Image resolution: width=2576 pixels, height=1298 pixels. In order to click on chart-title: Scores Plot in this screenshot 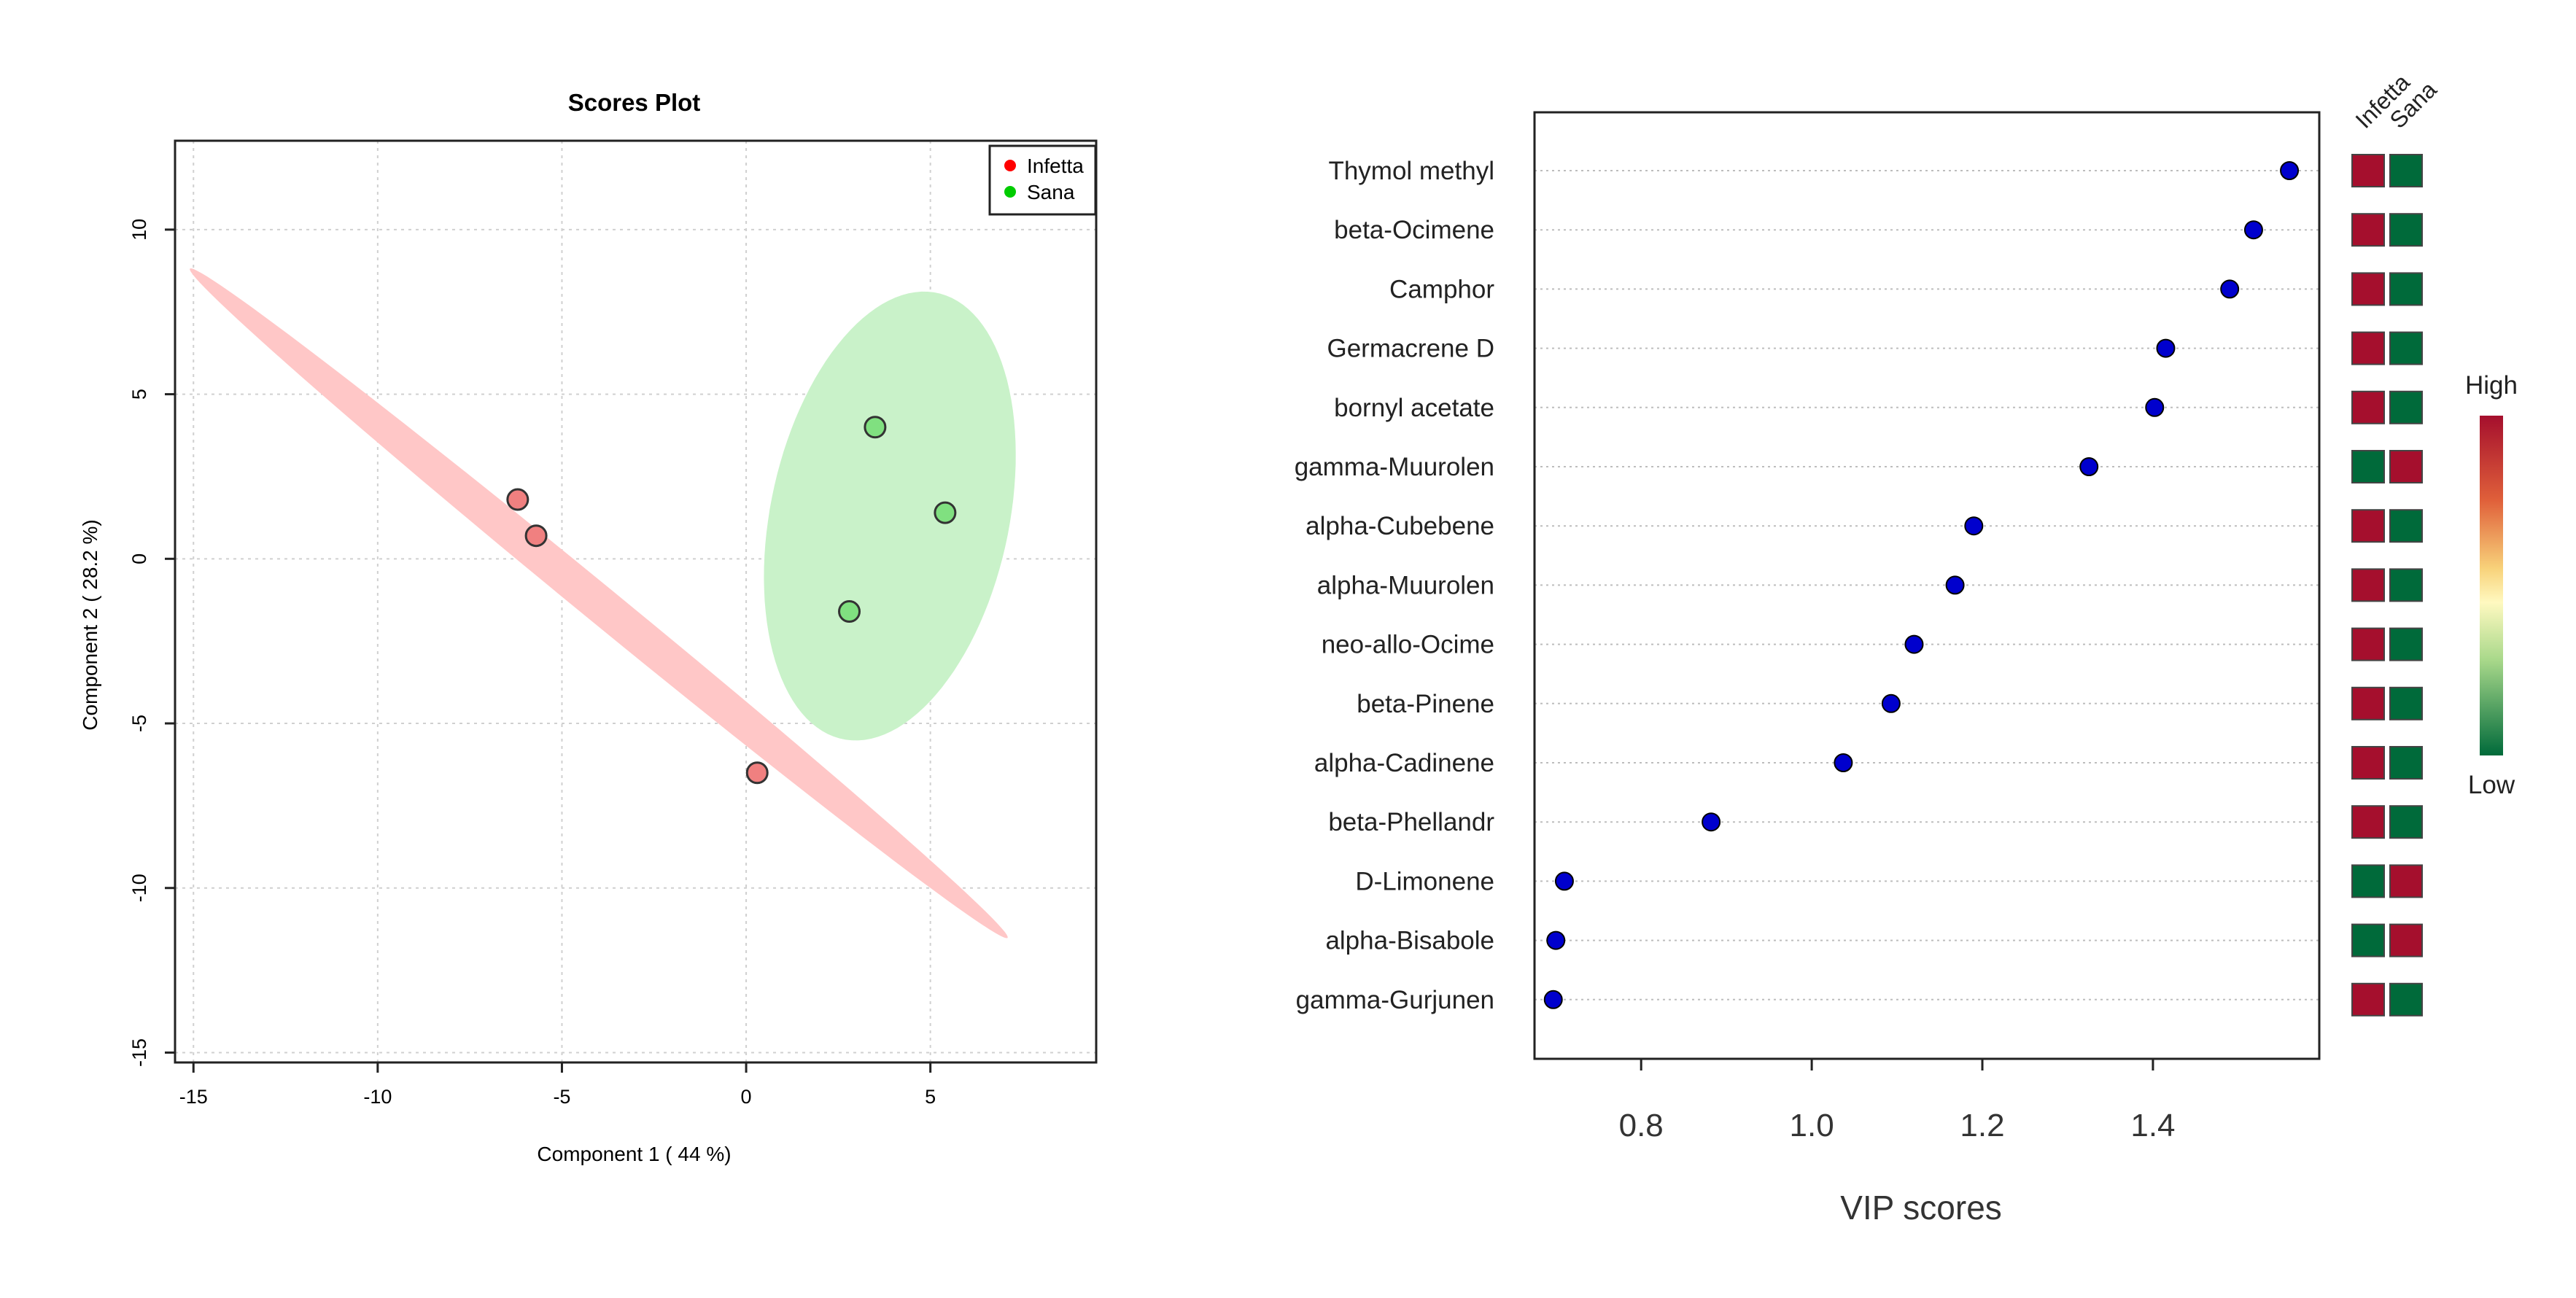, I will do `click(635, 102)`.